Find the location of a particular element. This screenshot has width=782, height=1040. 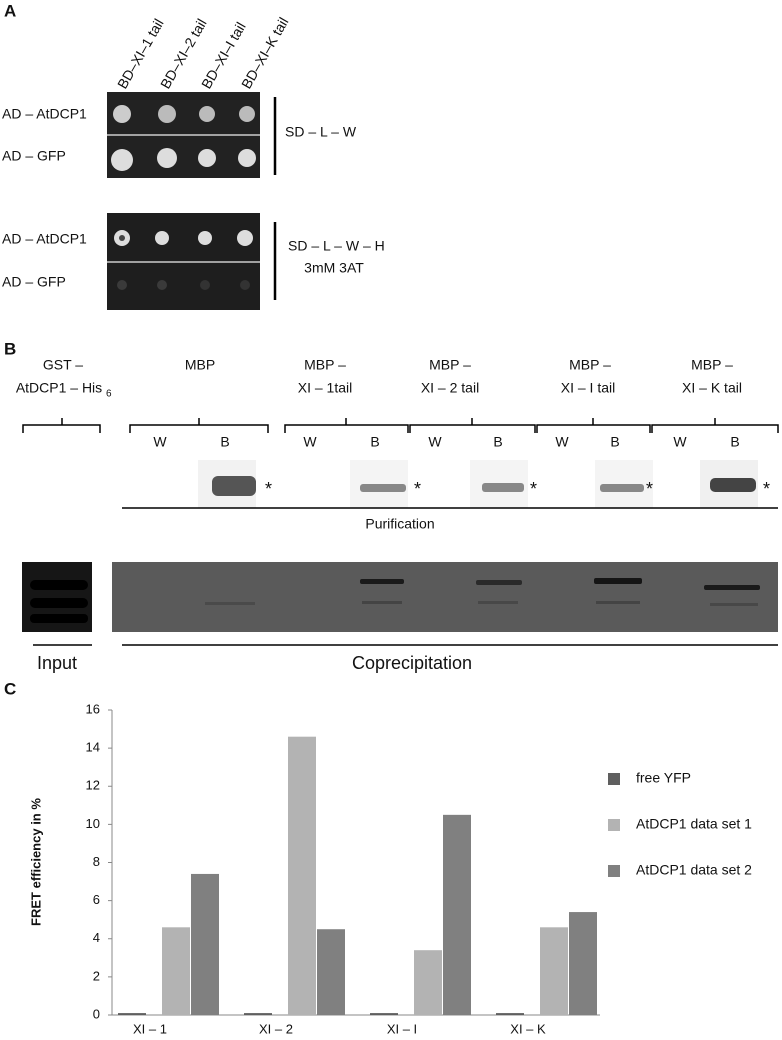

y-tick-label: 2 is located at coordinates (96, 975).